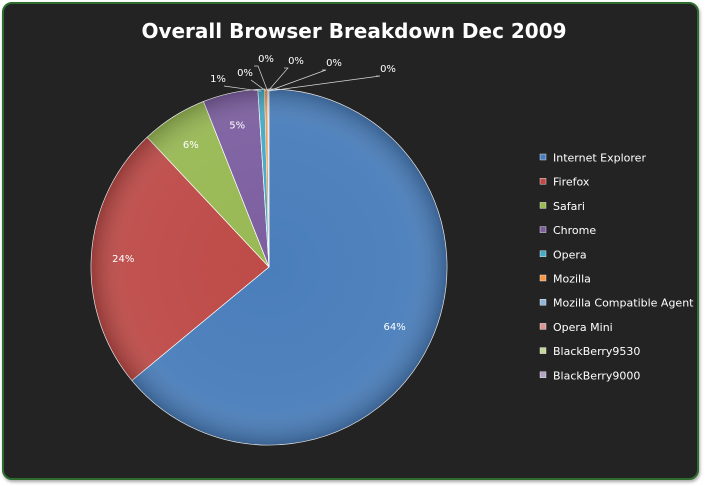 This screenshot has width=705, height=486. What do you see at coordinates (570, 254) in the screenshot?
I see `legend-label-opera: Opera` at bounding box center [570, 254].